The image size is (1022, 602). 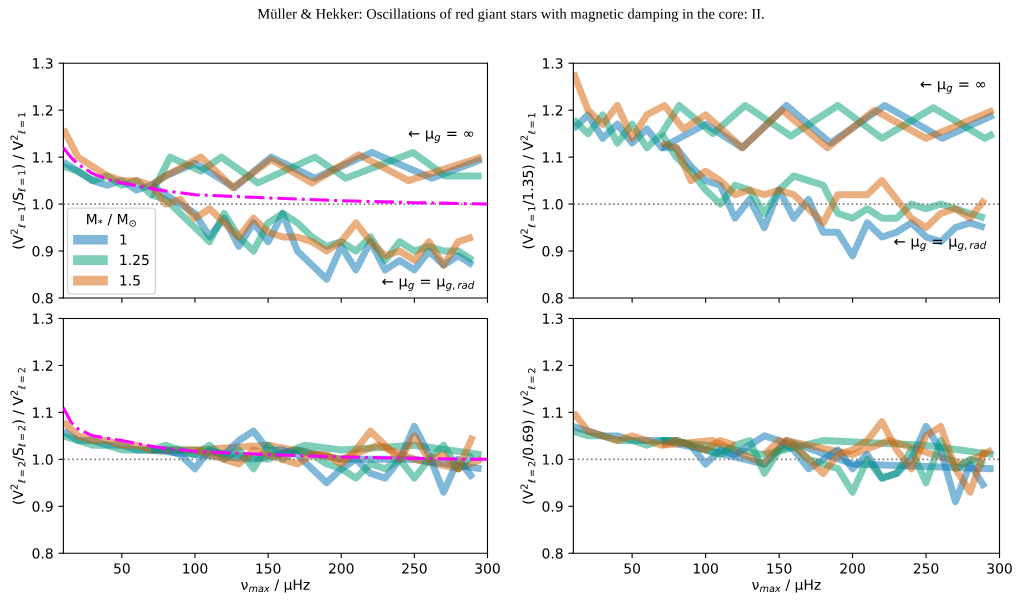 What do you see at coordinates (111, 220) in the screenshot?
I see `legend-title: M$_{*}$ / M$_{⊙}$` at bounding box center [111, 220].